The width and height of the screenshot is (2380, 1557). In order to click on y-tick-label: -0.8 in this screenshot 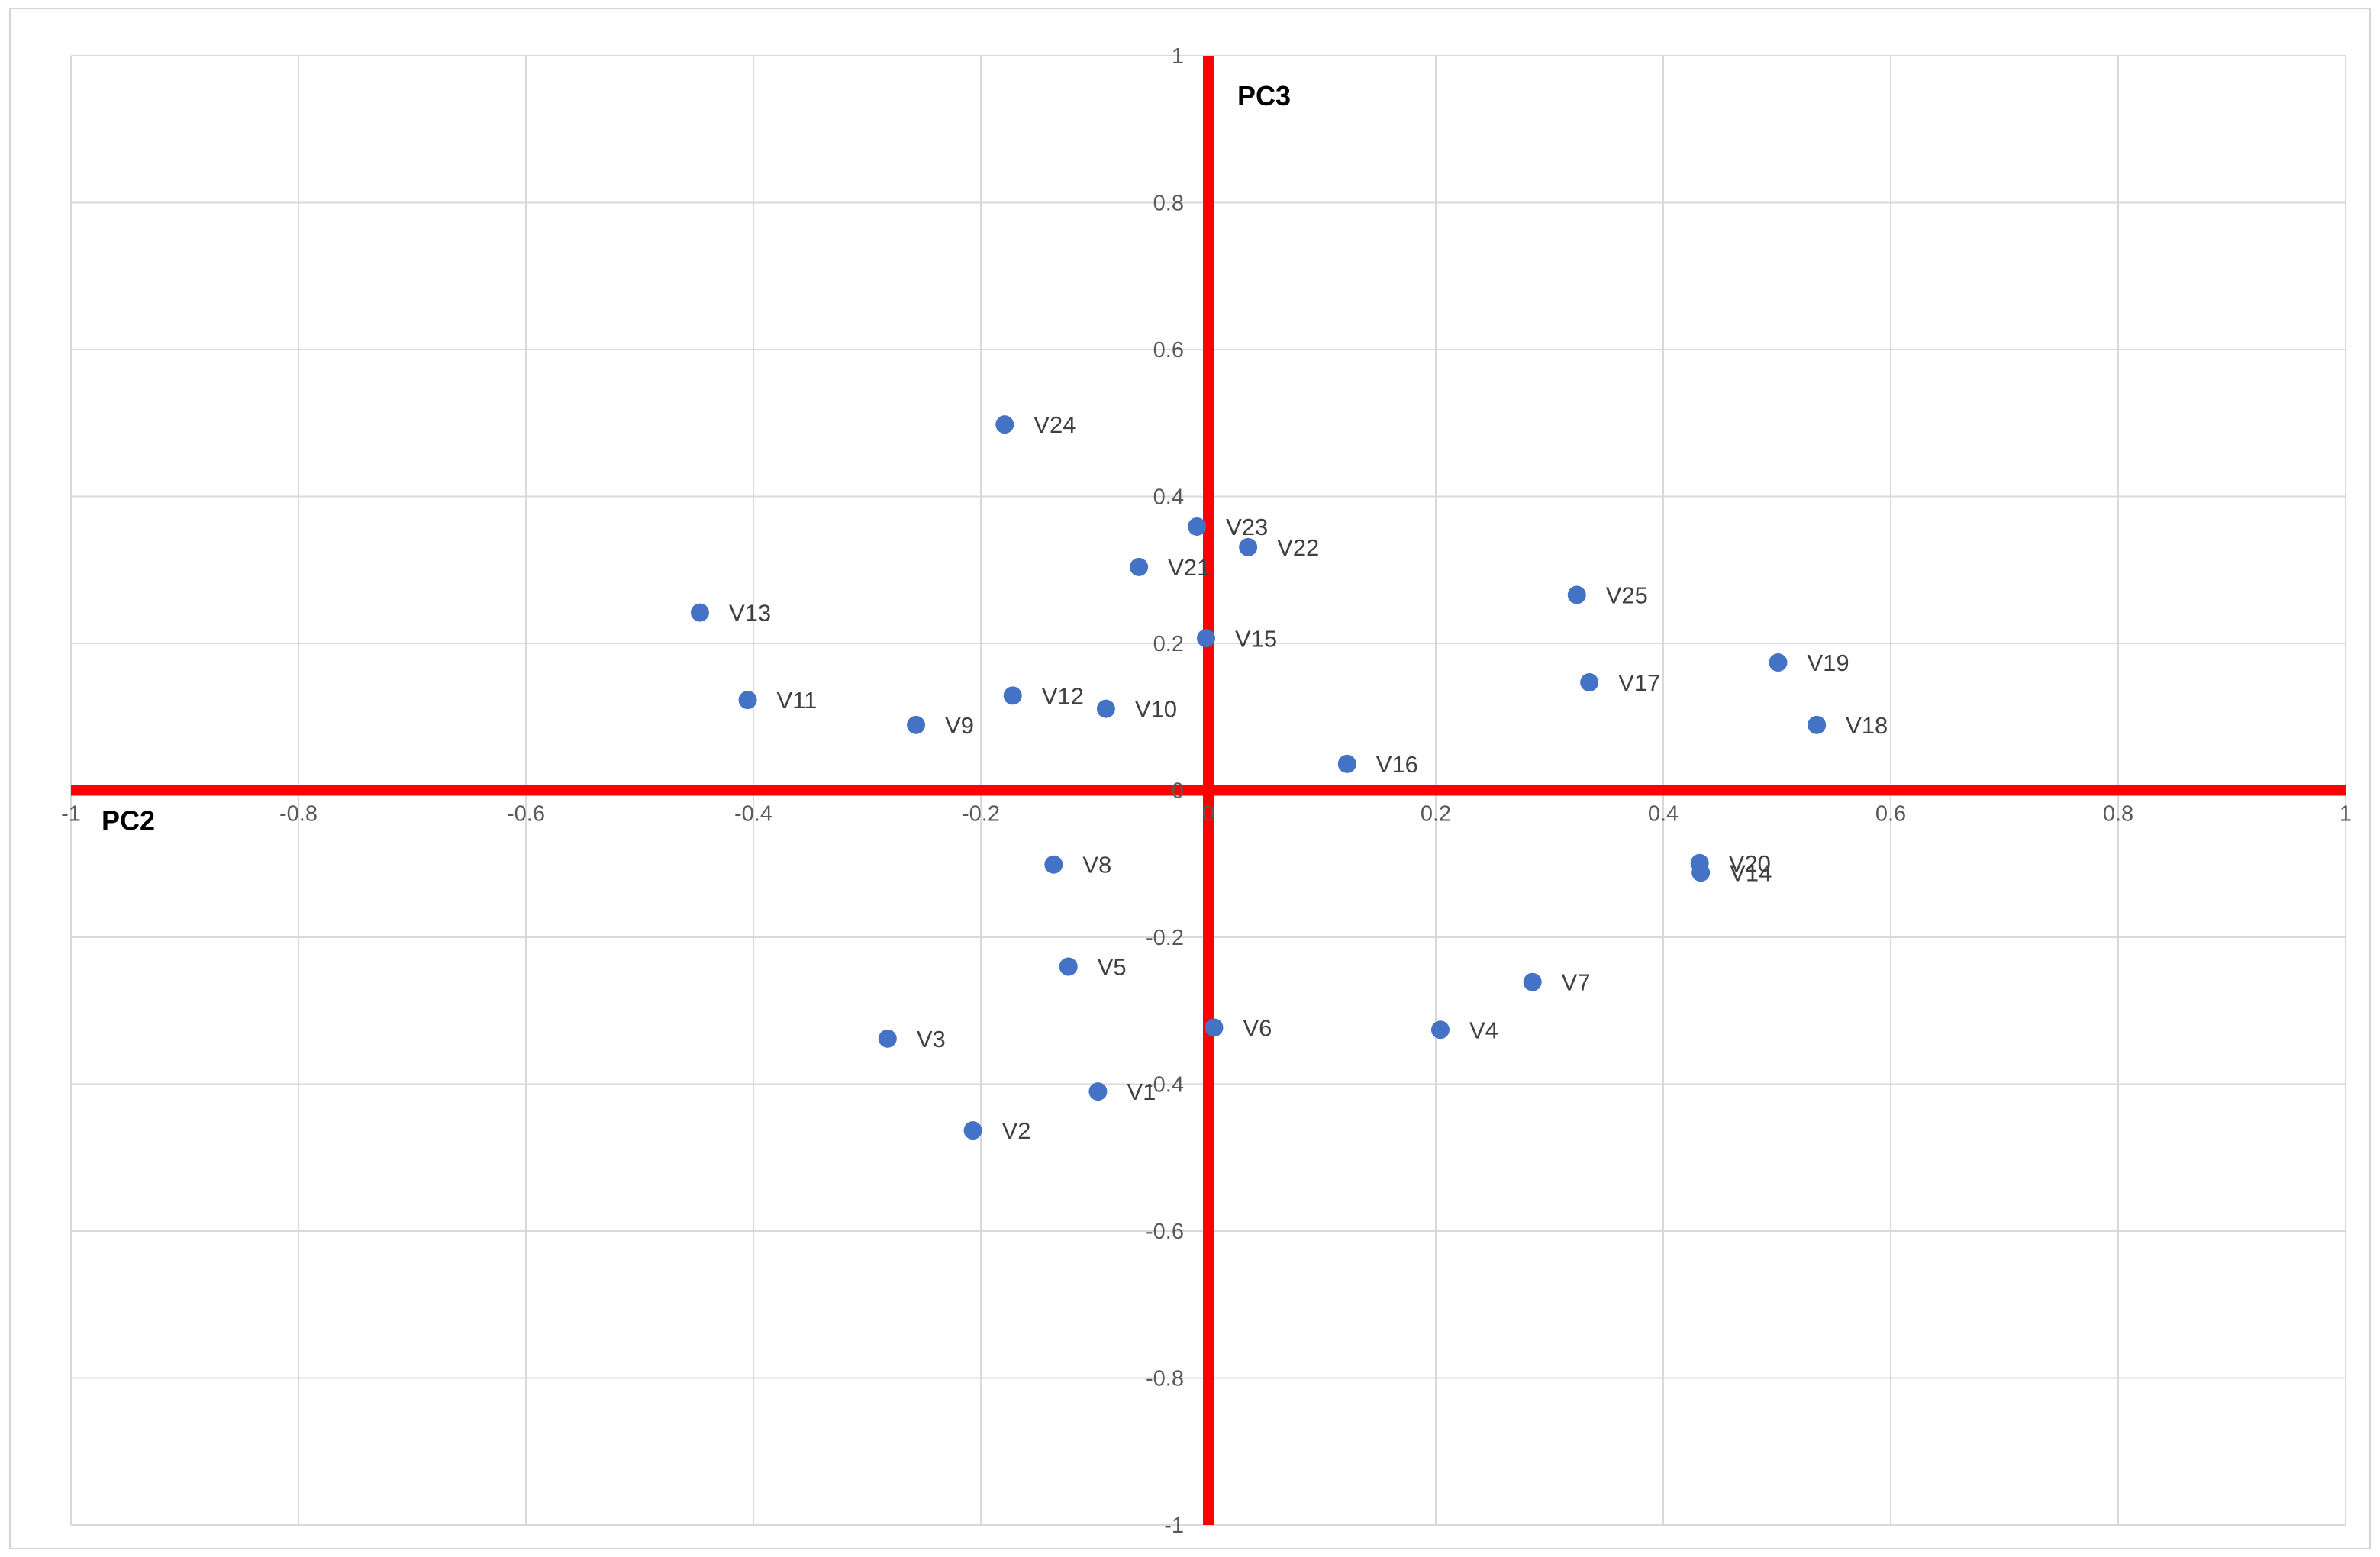, I will do `click(1165, 1379)`.